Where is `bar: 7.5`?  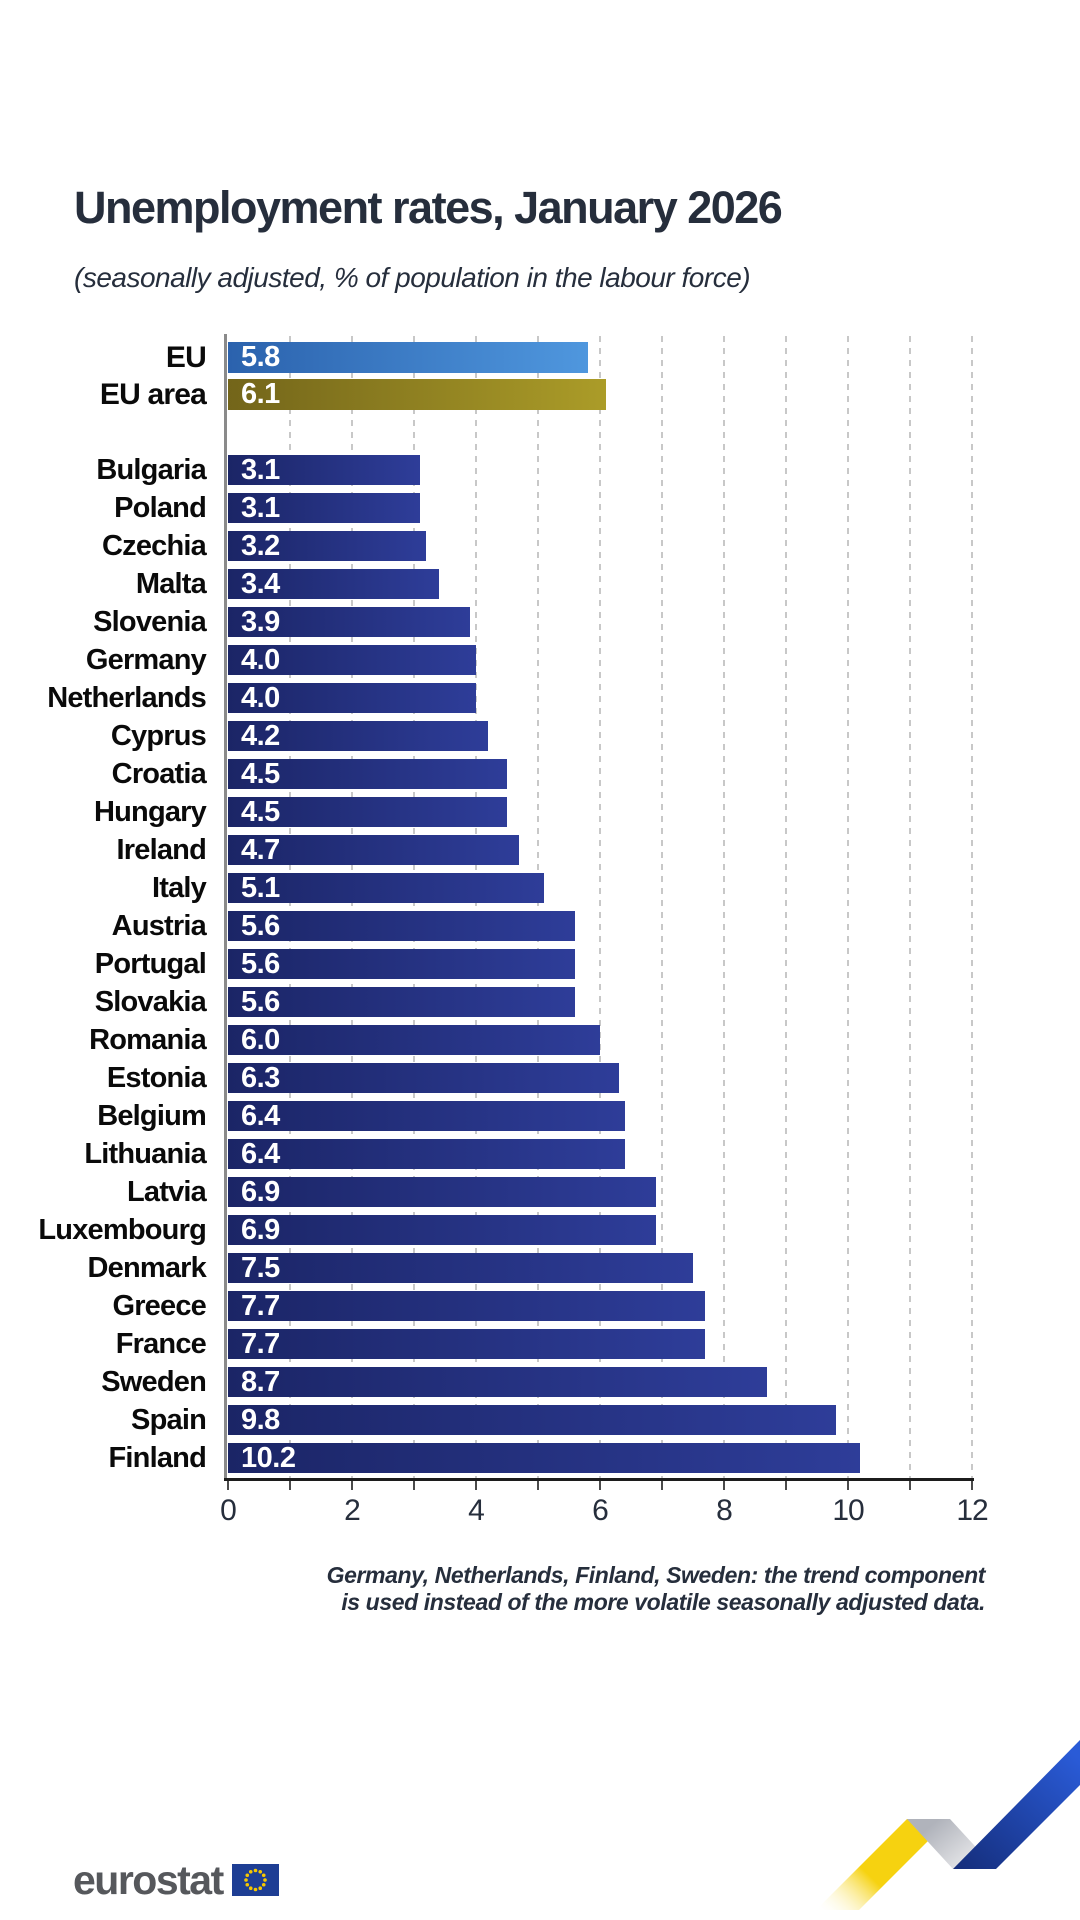 bar: 7.5 is located at coordinates (460, 1268).